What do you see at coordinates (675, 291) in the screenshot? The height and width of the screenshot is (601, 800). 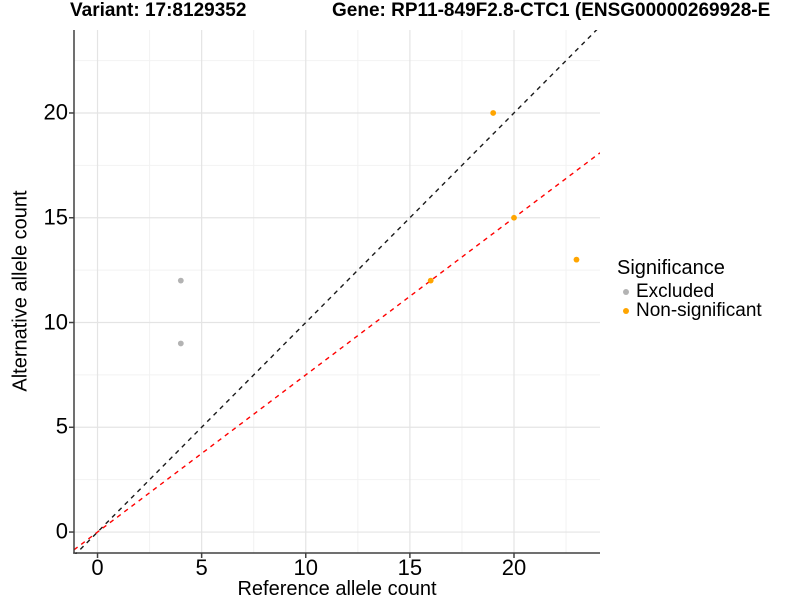 I see `legend-item-label: Excluded` at bounding box center [675, 291].